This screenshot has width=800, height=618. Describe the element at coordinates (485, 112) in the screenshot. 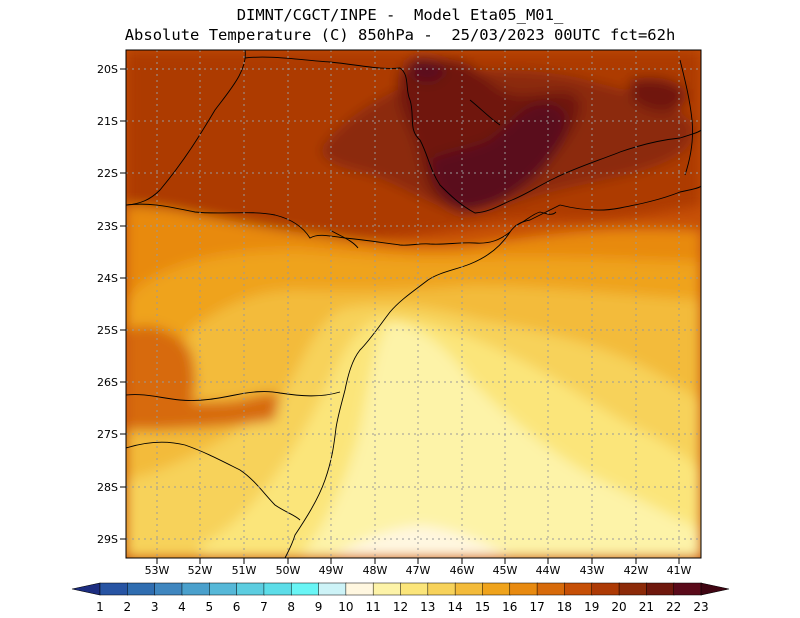

I see `reservoir-detail` at that location.